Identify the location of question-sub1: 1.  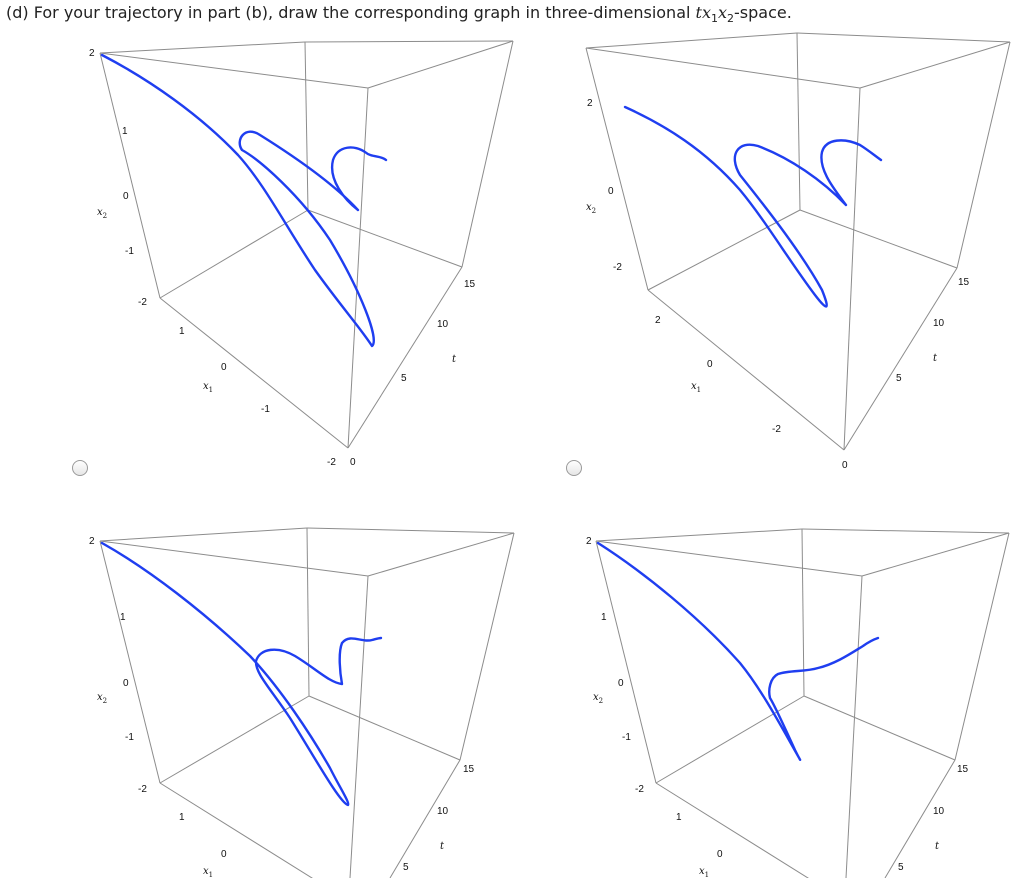
(714, 19).